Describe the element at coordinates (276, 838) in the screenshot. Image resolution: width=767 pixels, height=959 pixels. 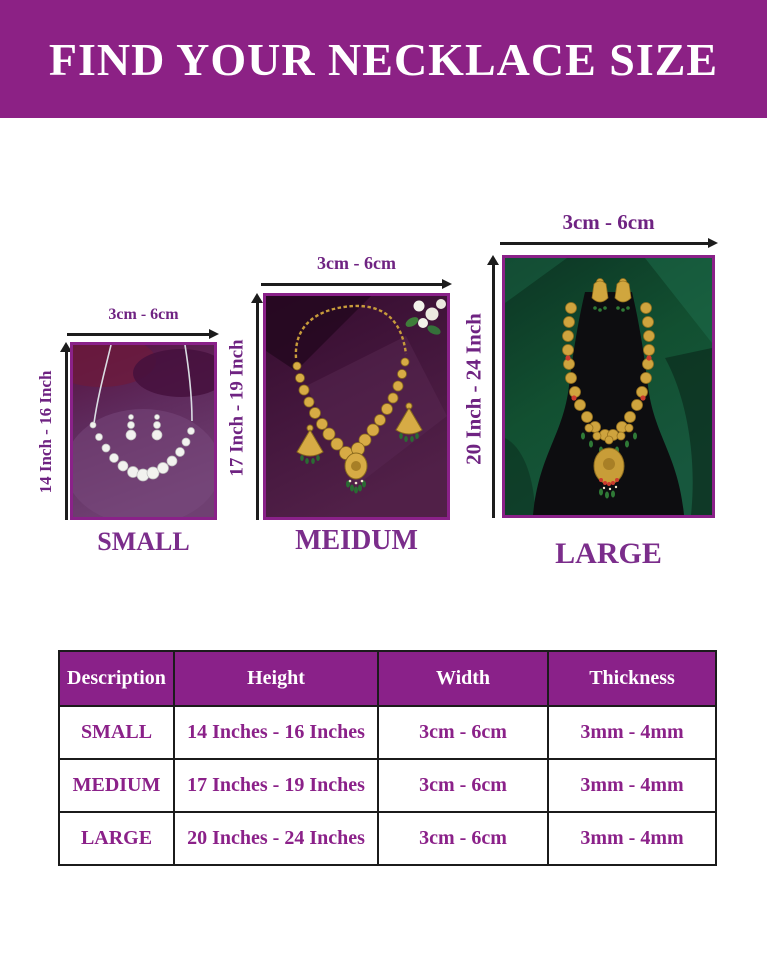
I see `cell-height: 20 Inches - 24 Inches` at that location.